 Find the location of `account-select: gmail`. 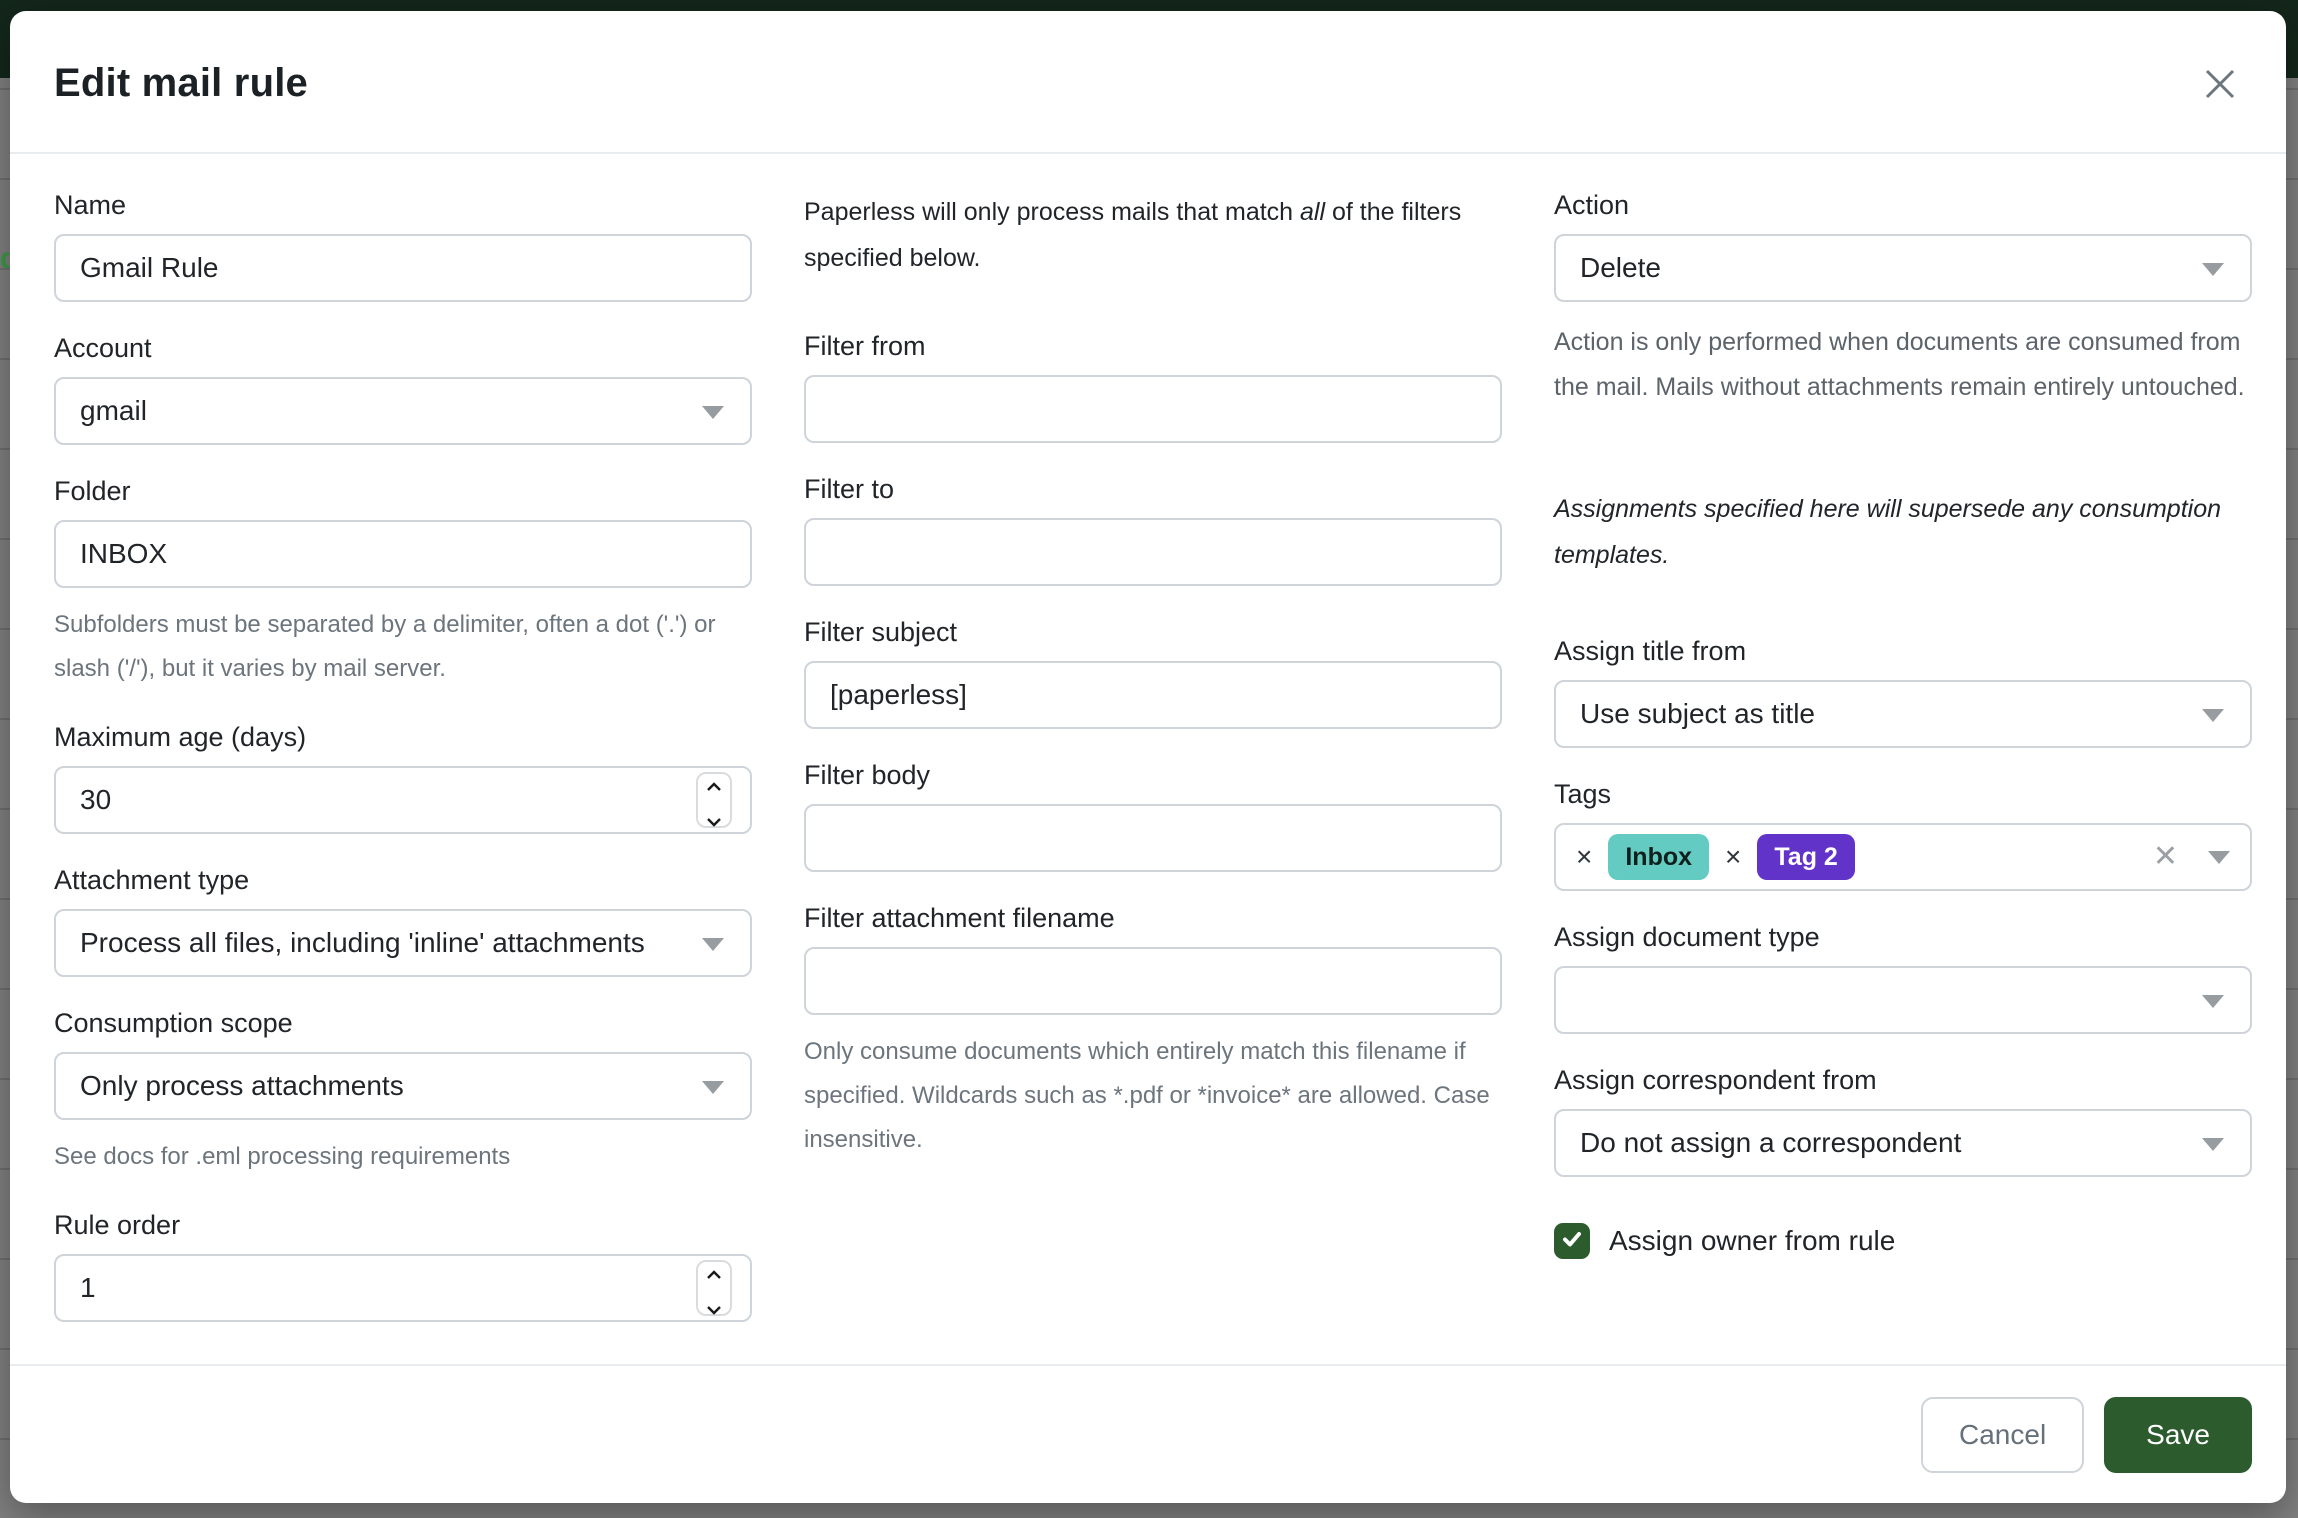

account-select: gmail is located at coordinates (403, 411).